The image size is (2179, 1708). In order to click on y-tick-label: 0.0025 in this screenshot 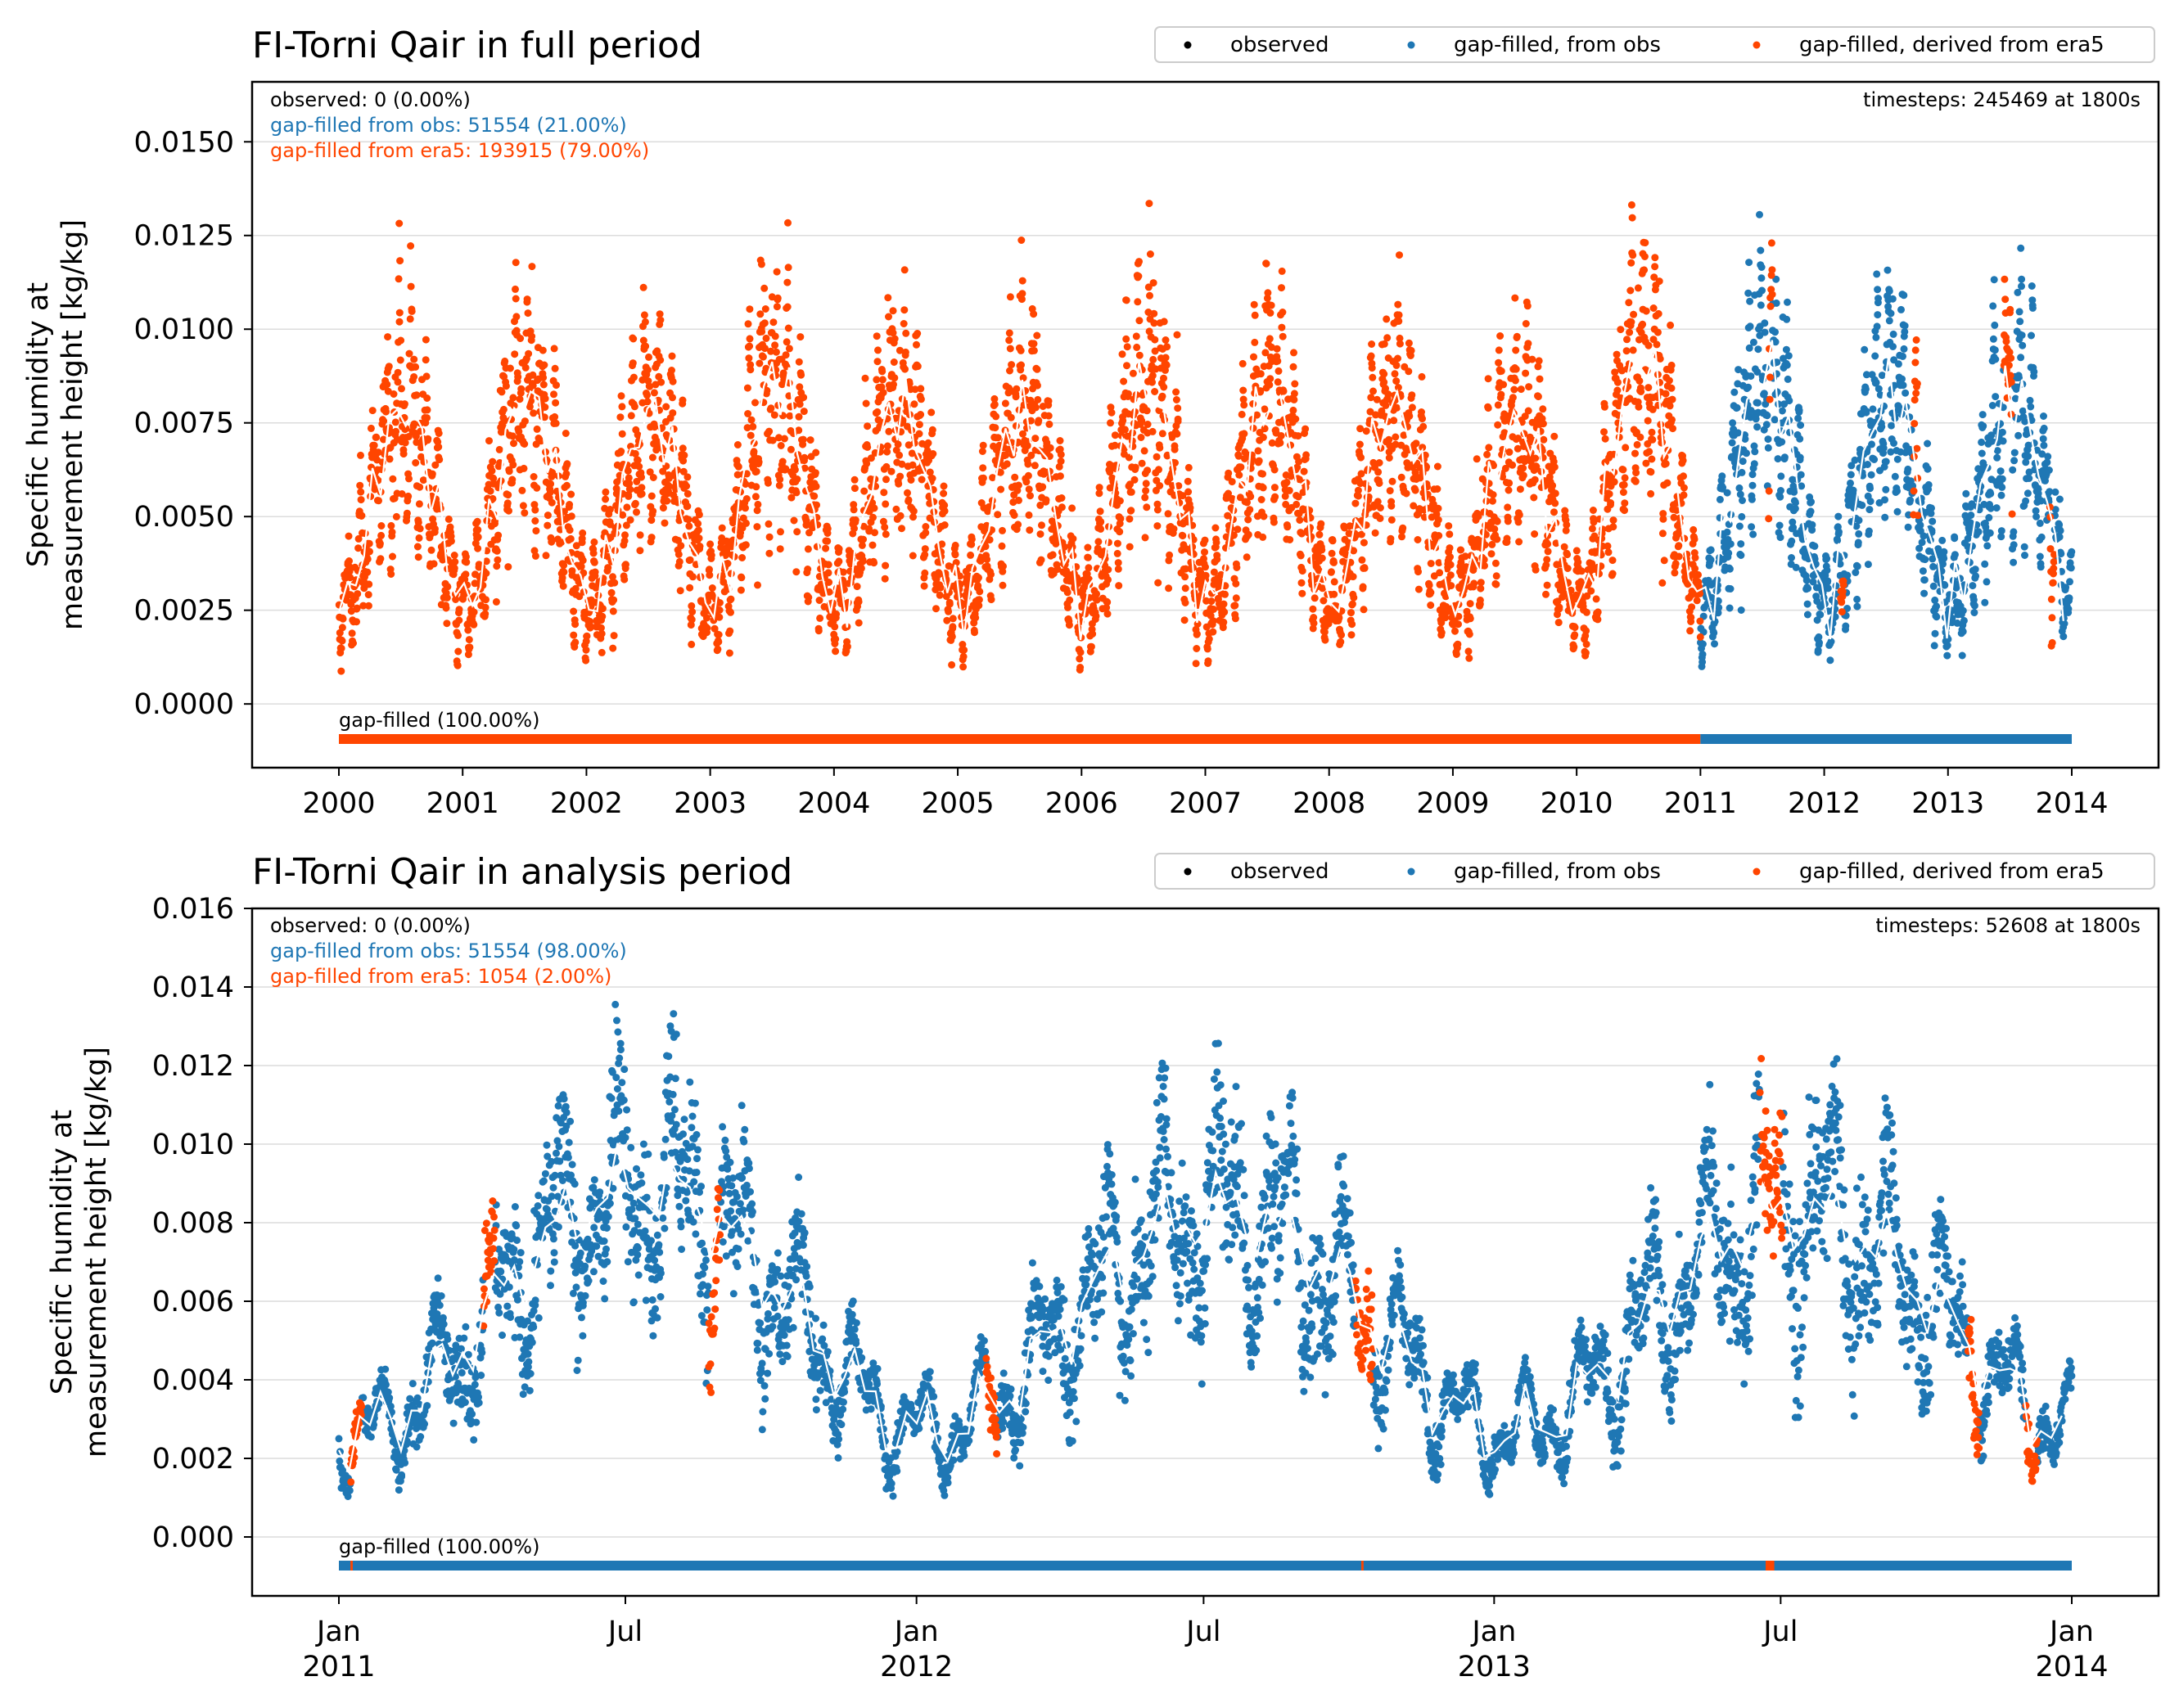, I will do `click(184, 611)`.